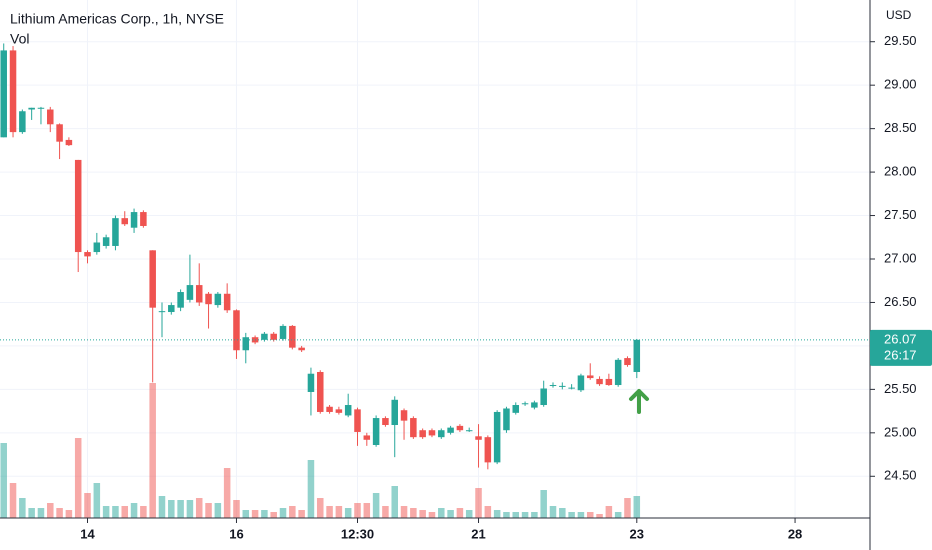 Image resolution: width=932 pixels, height=550 pixels. What do you see at coordinates (900, 354) in the screenshot?
I see `countdown-label: 26:17` at bounding box center [900, 354].